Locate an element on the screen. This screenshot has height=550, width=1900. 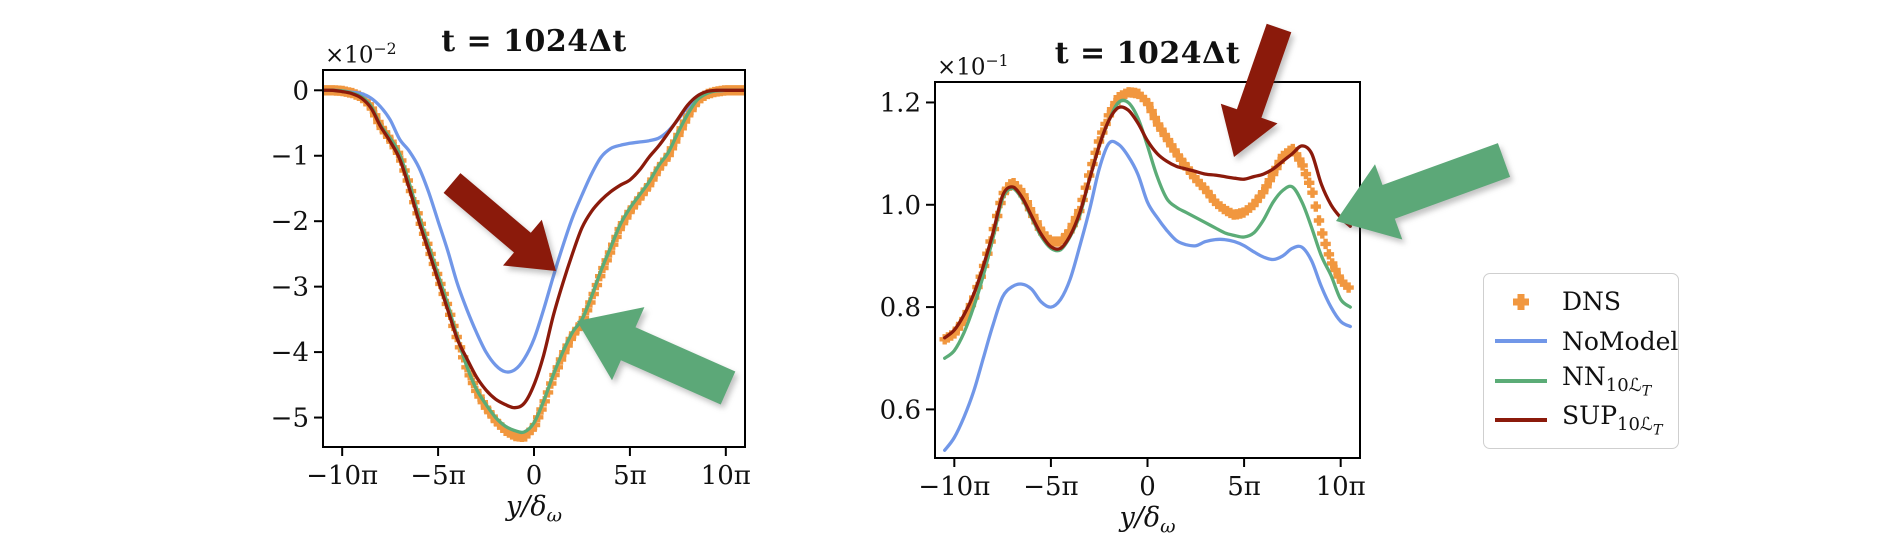
legend: DNS NoModel NN10ℒT SUP10ℒT is located at coordinates (1581, 361).